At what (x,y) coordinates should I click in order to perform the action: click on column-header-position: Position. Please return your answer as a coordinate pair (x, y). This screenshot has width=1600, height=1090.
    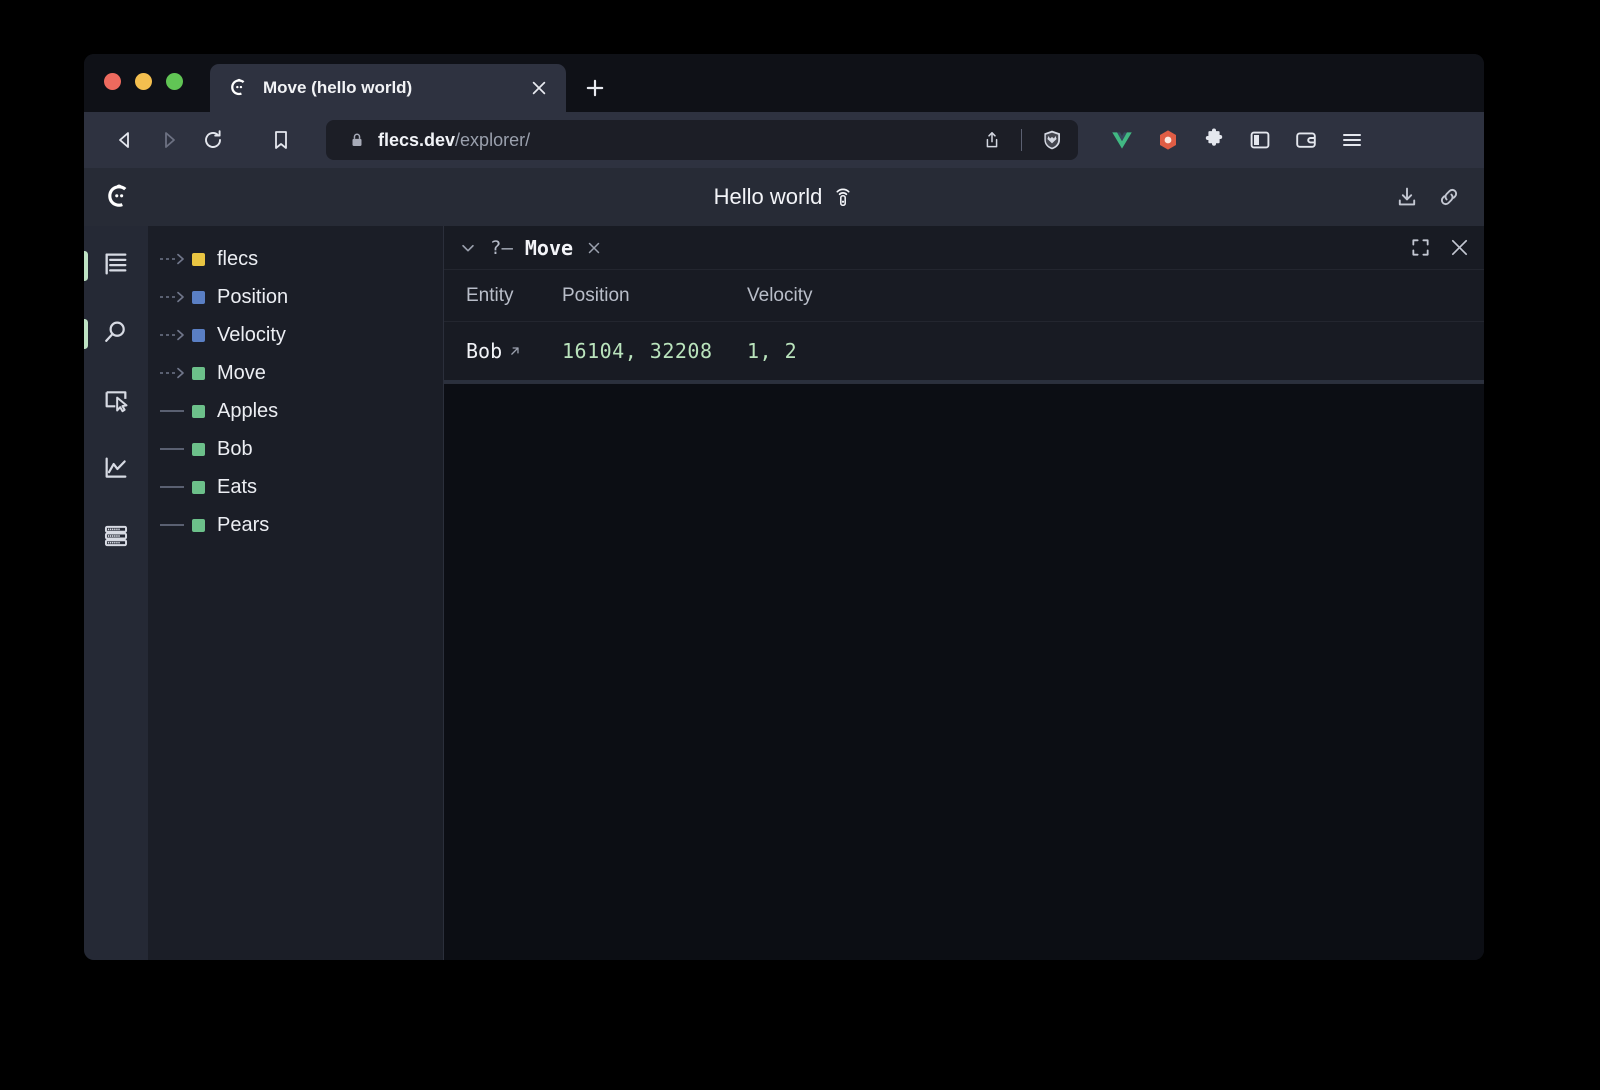
    Looking at the image, I should click on (596, 295).